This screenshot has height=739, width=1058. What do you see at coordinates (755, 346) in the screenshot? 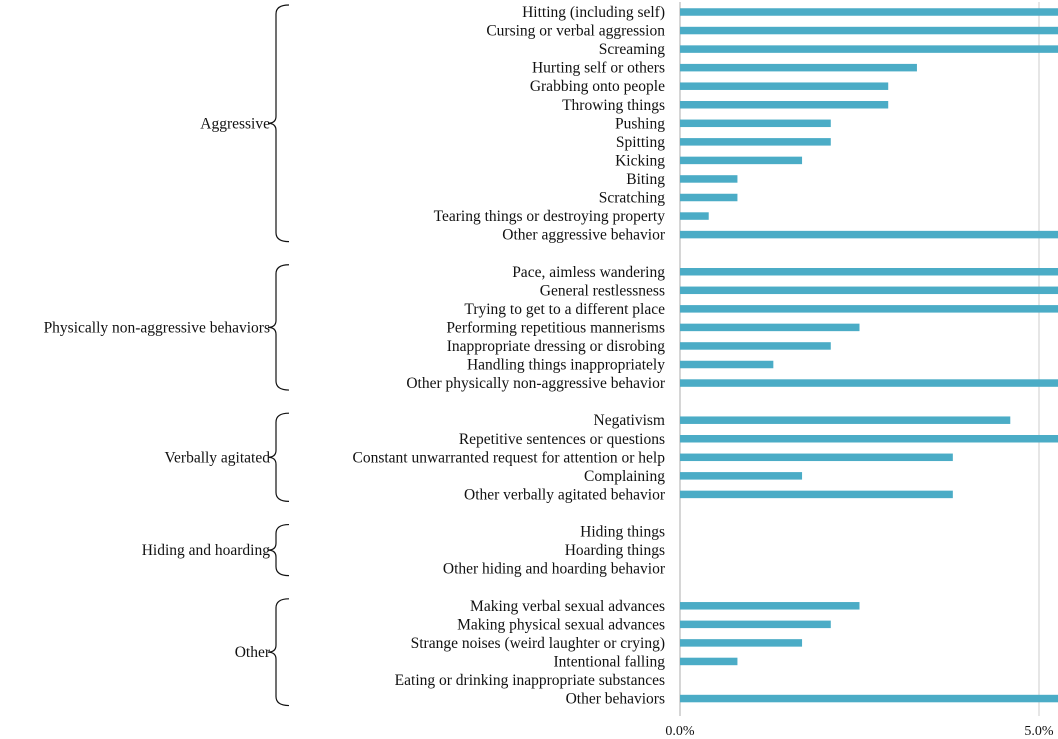
I see `bar-inappropriate-dressing-or-disrobing` at bounding box center [755, 346].